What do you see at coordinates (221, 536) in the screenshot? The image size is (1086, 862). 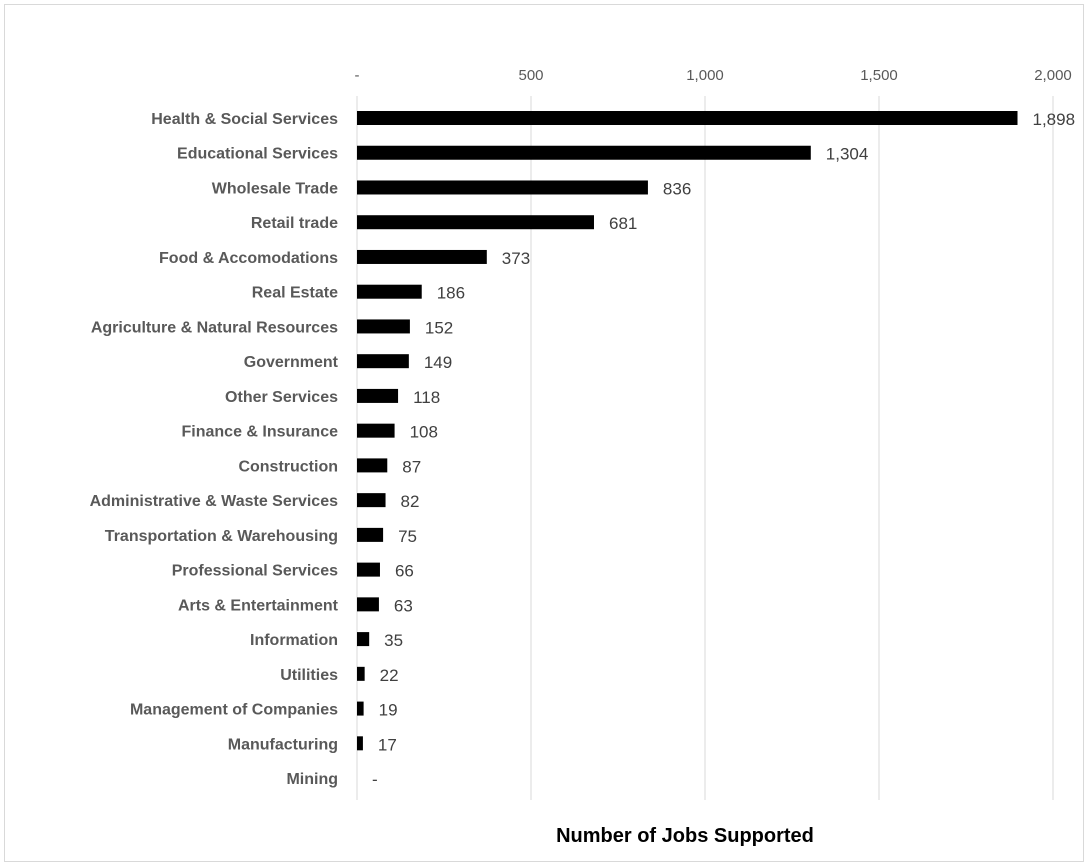 I see `category-label: Transportation & Warehousing` at bounding box center [221, 536].